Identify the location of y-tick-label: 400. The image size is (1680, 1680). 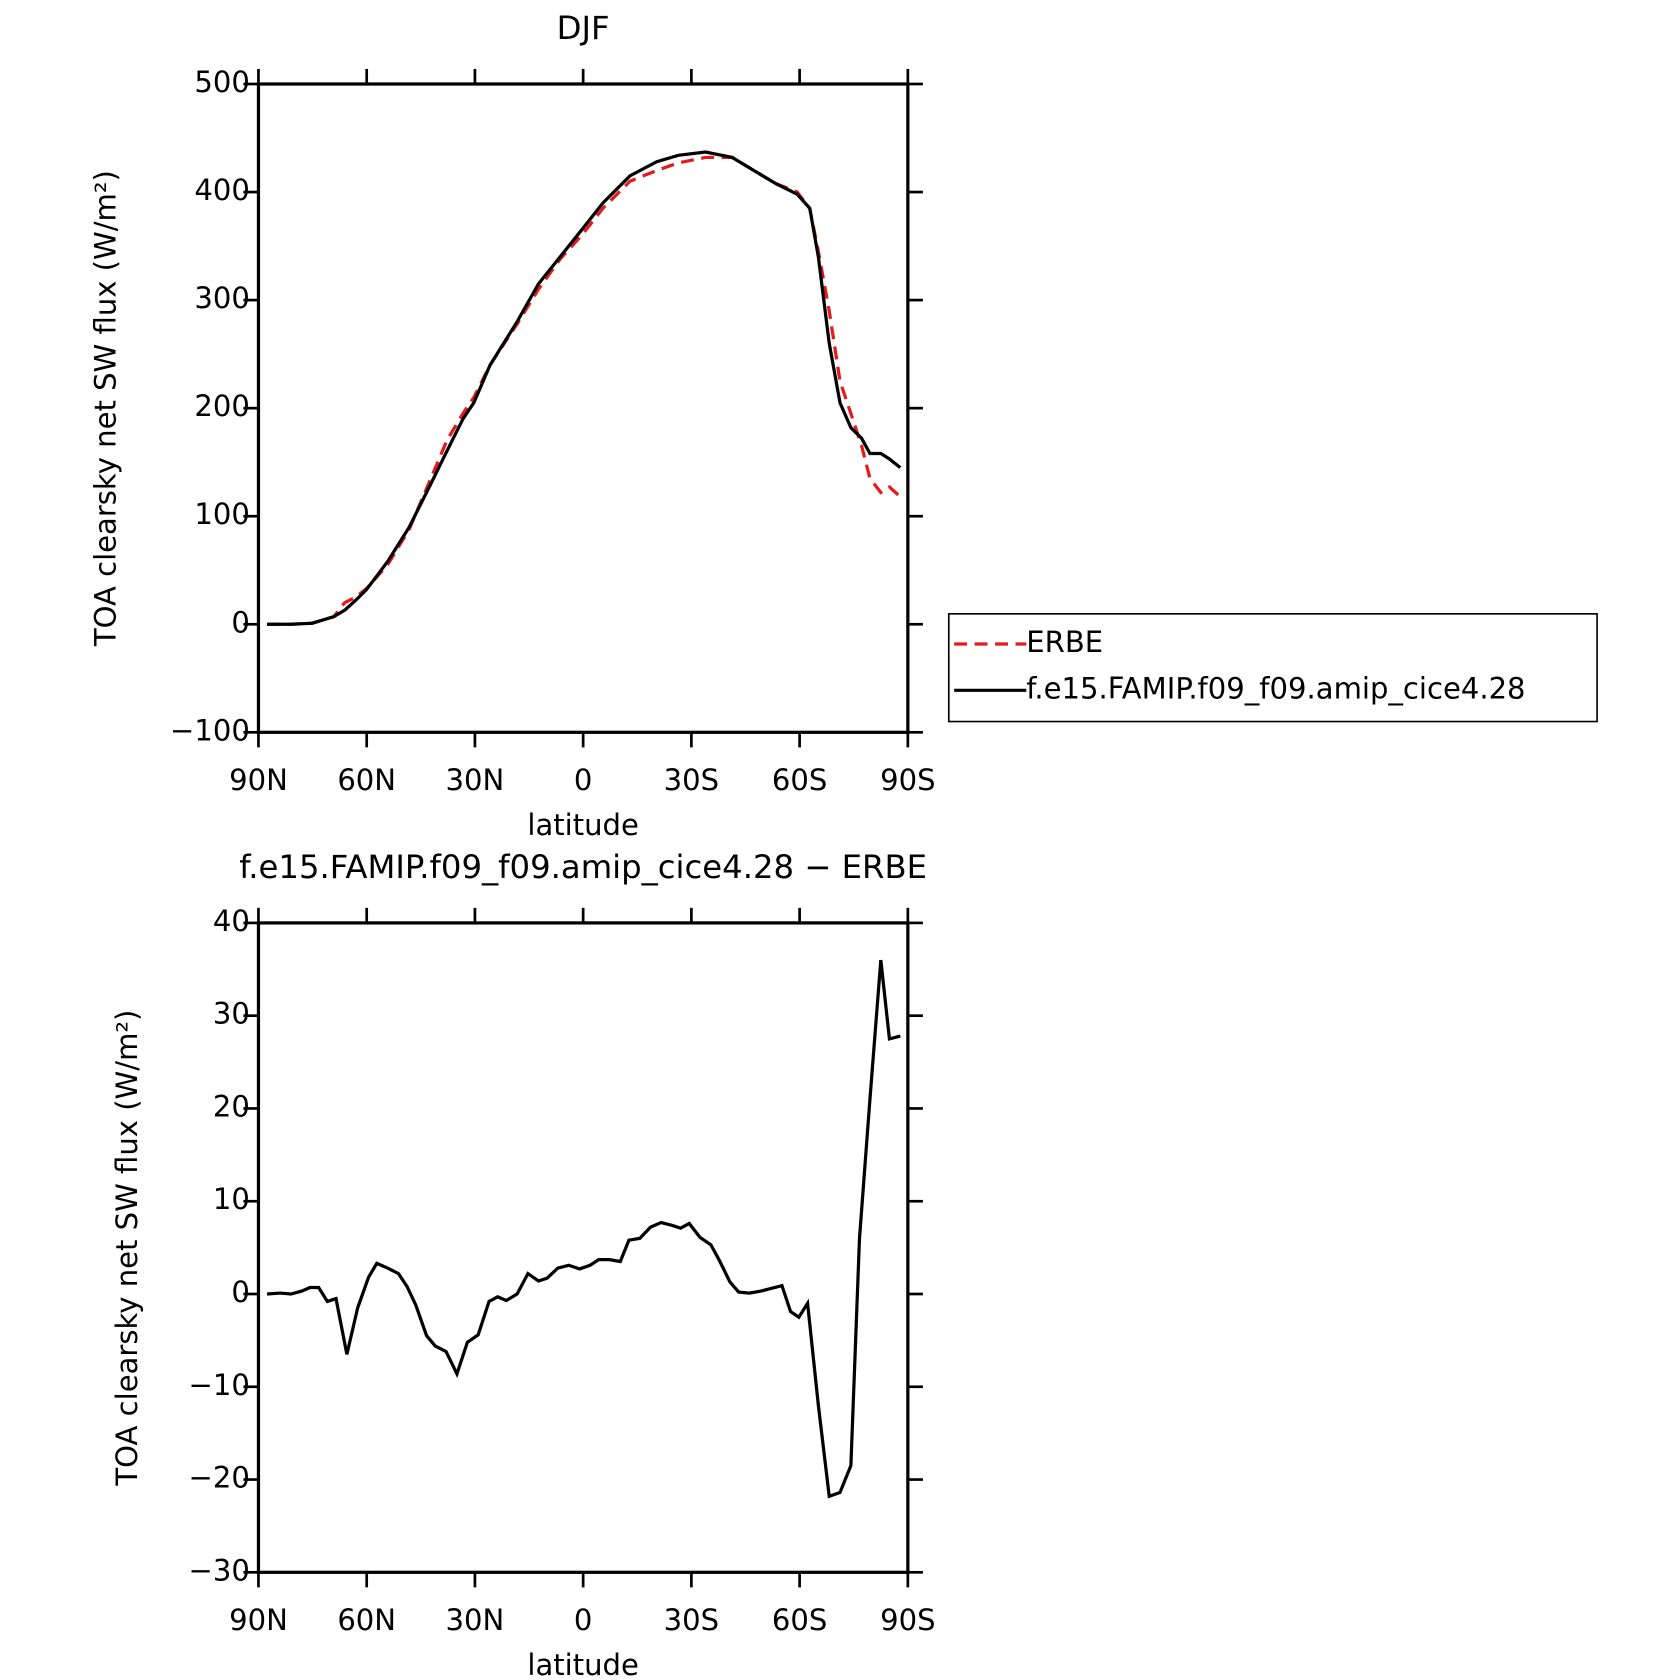
(221, 190).